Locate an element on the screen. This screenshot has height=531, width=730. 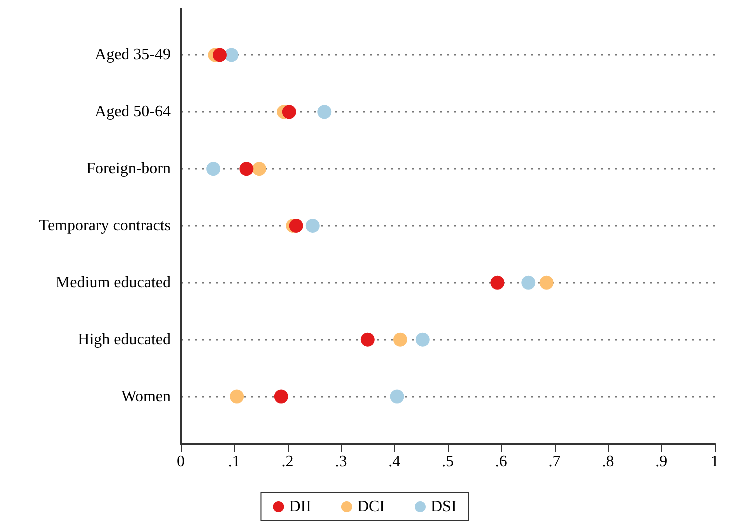
y-tick-label: Aged 35-49 is located at coordinates (133, 55).